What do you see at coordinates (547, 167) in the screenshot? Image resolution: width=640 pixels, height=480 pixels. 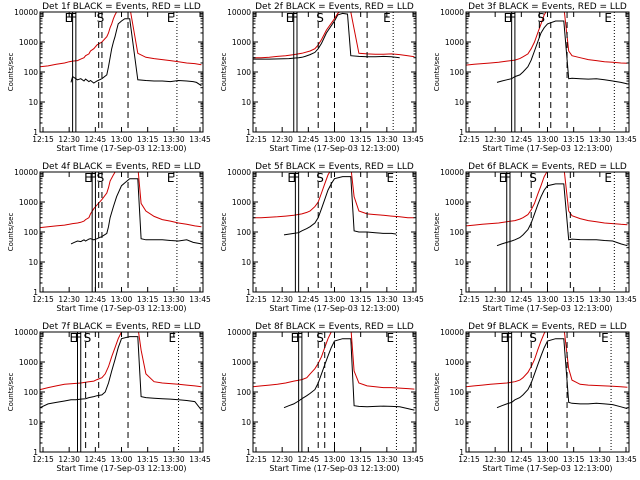 I see `panel-title: Det 6f BLACK = Events, RED = LLD` at bounding box center [547, 167].